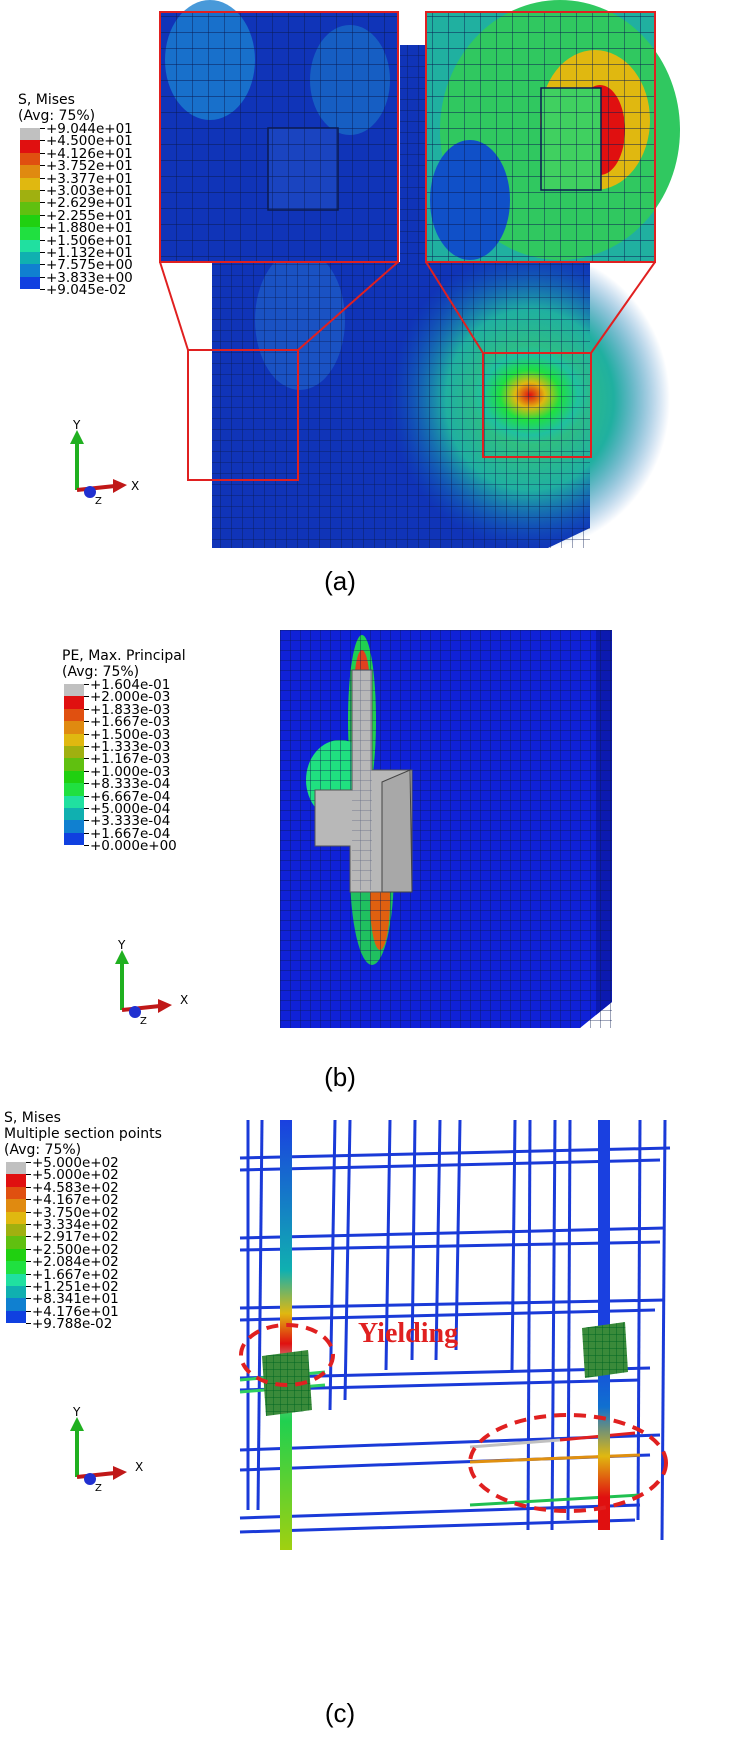 The width and height of the screenshot is (753, 1740). What do you see at coordinates (89, 166) in the screenshot?
I see `legend-value: +3.752e+01` at bounding box center [89, 166].